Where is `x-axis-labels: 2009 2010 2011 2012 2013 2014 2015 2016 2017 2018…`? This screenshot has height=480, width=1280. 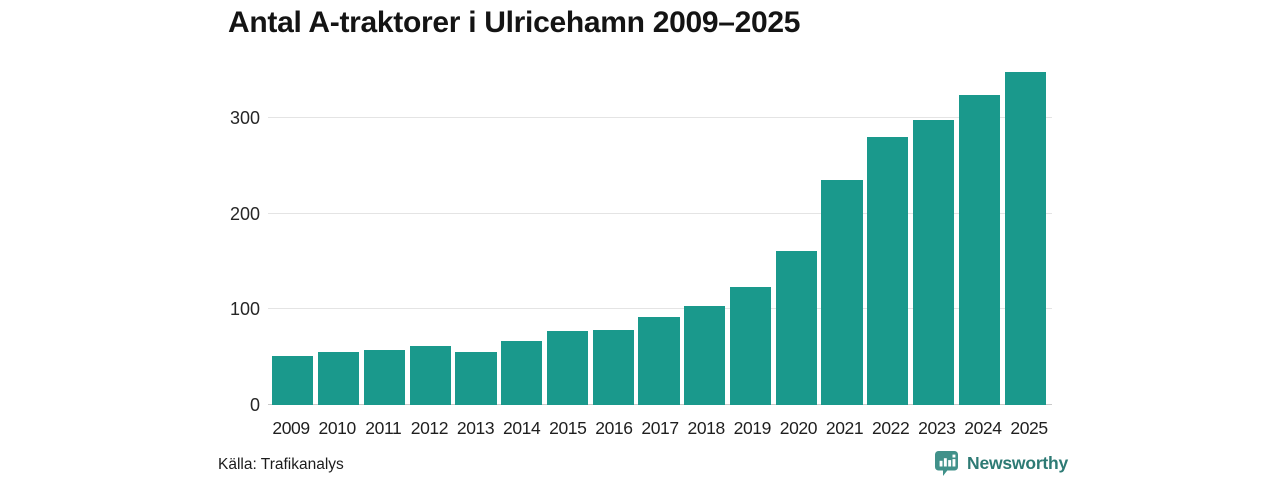 x-axis-labels: 2009 2010 2011 2012 2013 2014 2015 2016 2017 2018… is located at coordinates (660, 428).